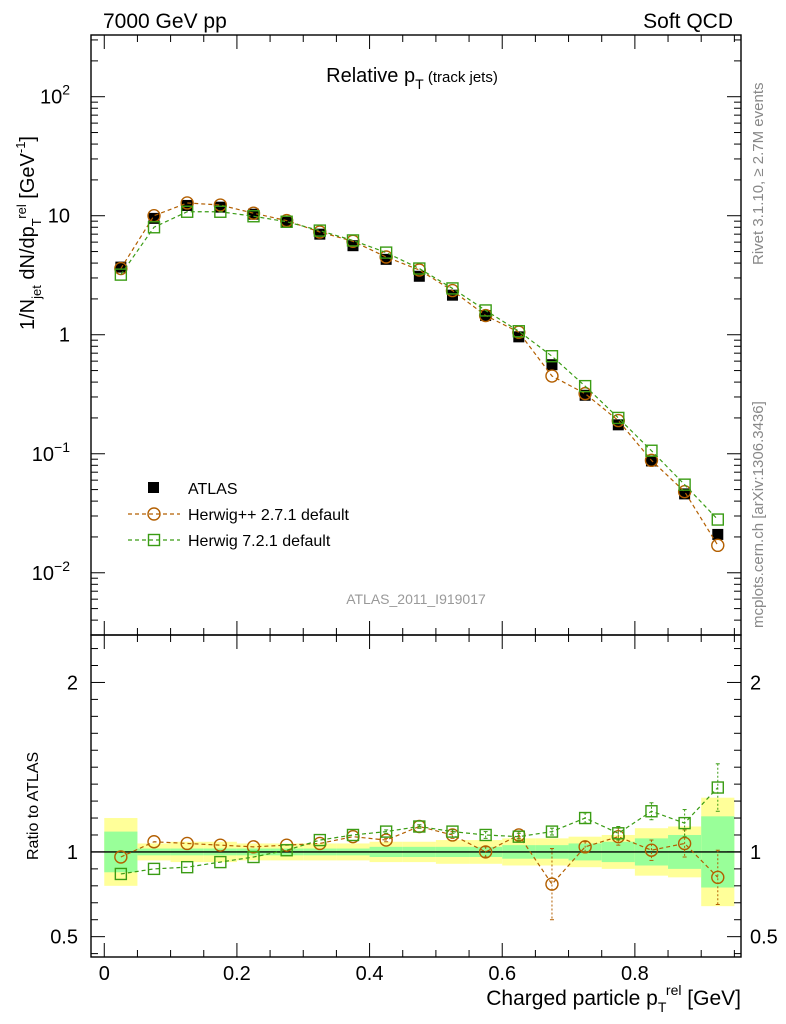 The width and height of the screenshot is (786, 1024). Describe the element at coordinates (412, 78) in the screenshot. I see `plot-title: Relative pT (track jets)` at that location.